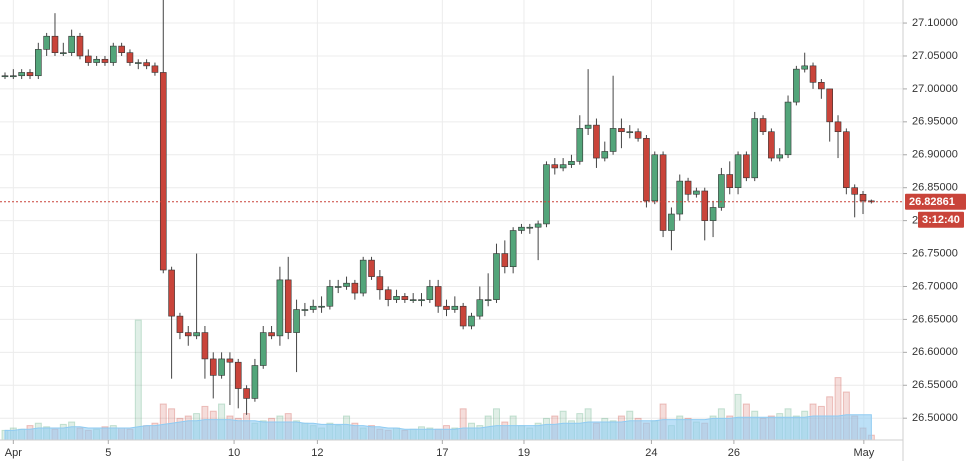 Image resolution: width=966 pixels, height=461 pixels. I want to click on volume-bar, so click(138, 380).